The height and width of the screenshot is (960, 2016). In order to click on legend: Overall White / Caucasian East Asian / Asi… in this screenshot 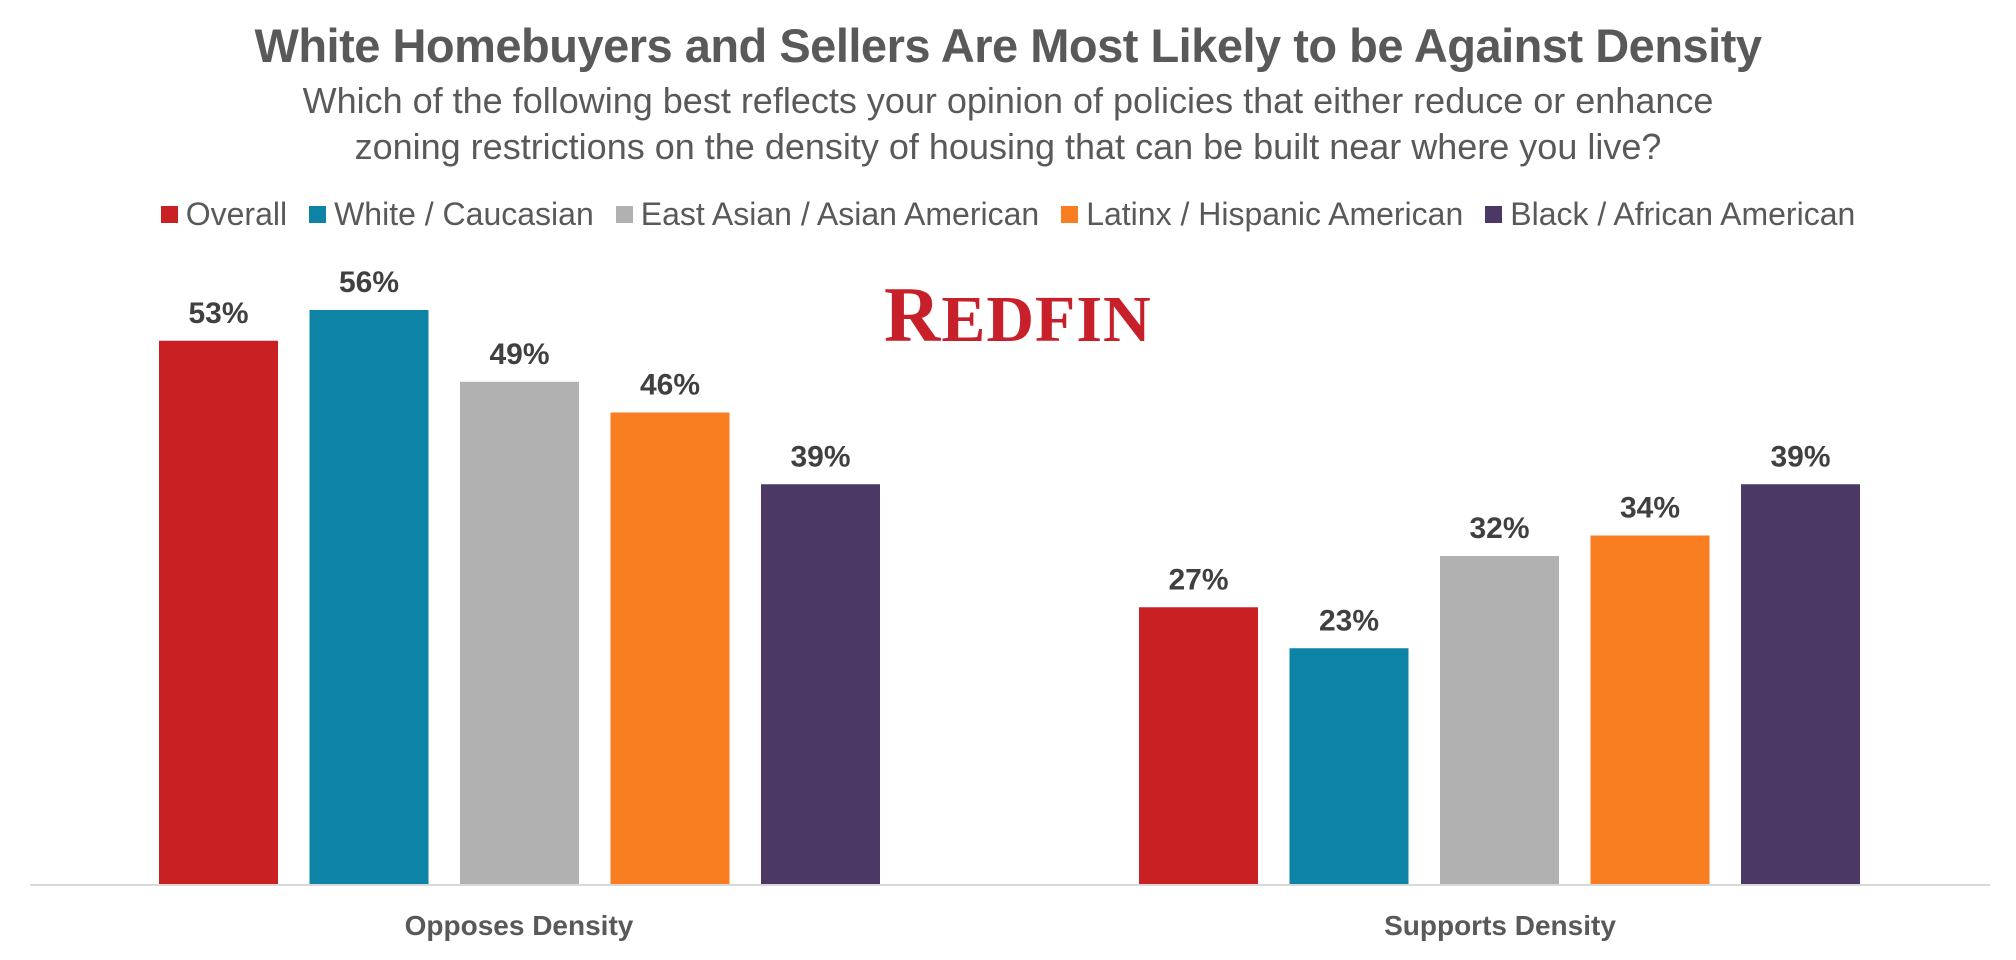, I will do `click(1008, 214)`.